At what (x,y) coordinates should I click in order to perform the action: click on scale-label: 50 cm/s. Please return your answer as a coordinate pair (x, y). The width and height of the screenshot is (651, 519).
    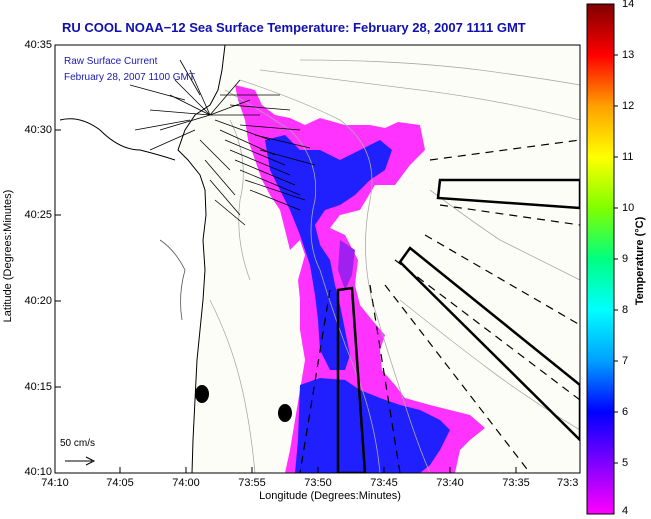
    Looking at the image, I should click on (78, 443).